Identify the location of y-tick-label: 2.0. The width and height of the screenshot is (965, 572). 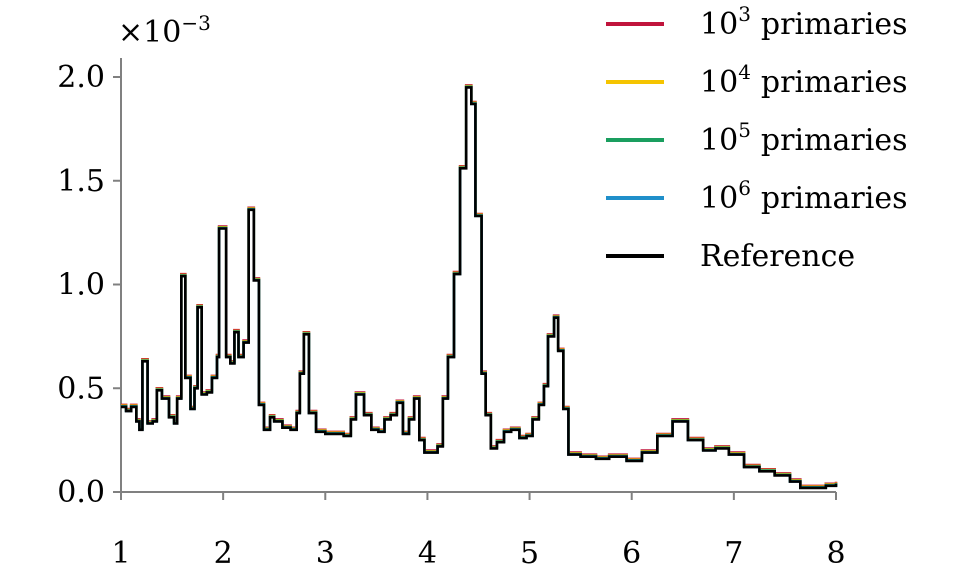
(81, 77).